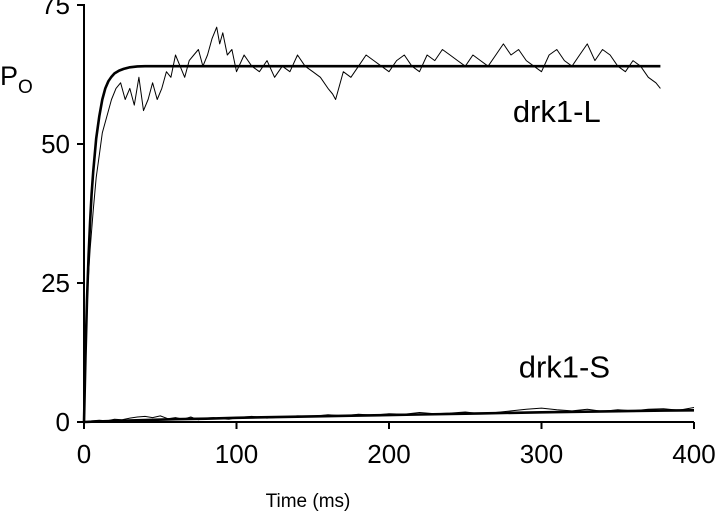 Image resolution: width=720 pixels, height=516 pixels. I want to click on x-tick-label: 0, so click(84, 454).